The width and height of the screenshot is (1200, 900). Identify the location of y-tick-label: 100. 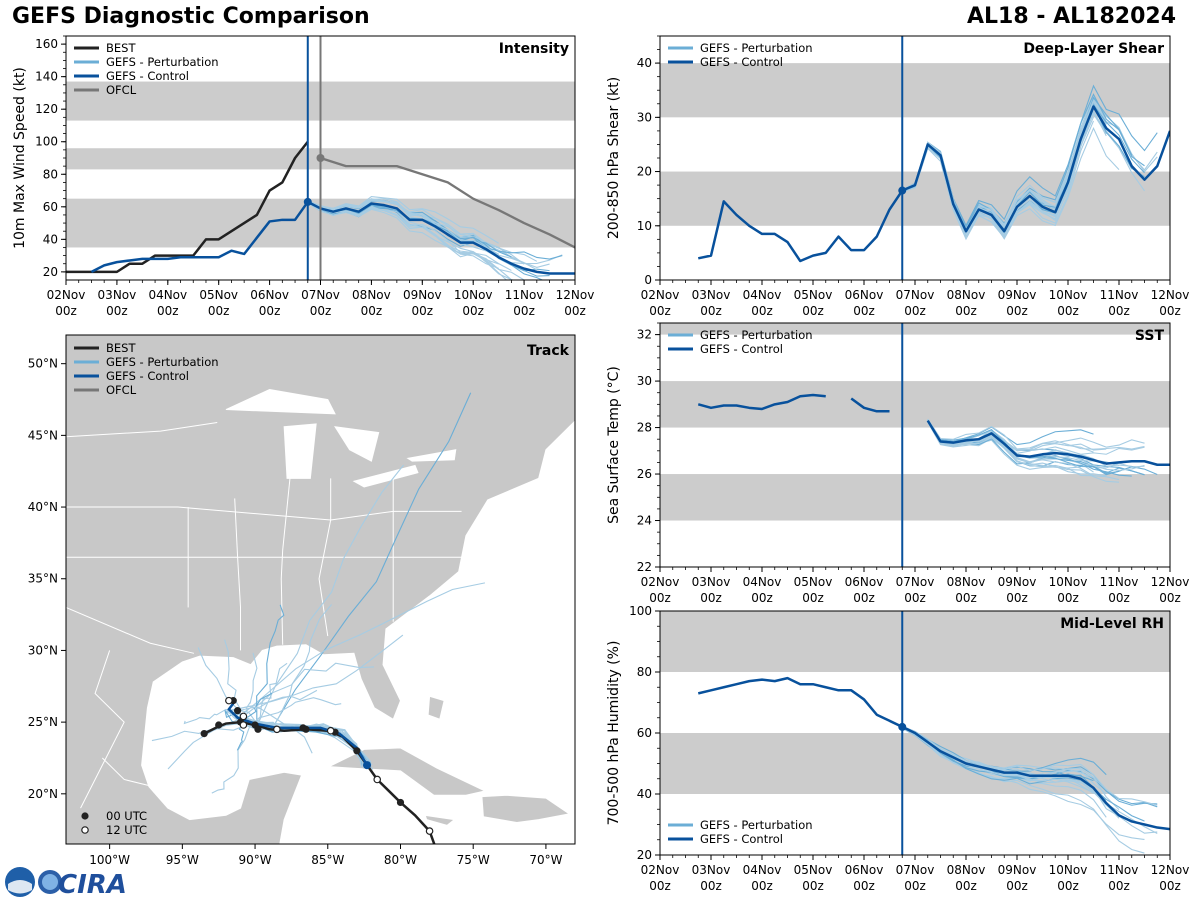
(46, 142).